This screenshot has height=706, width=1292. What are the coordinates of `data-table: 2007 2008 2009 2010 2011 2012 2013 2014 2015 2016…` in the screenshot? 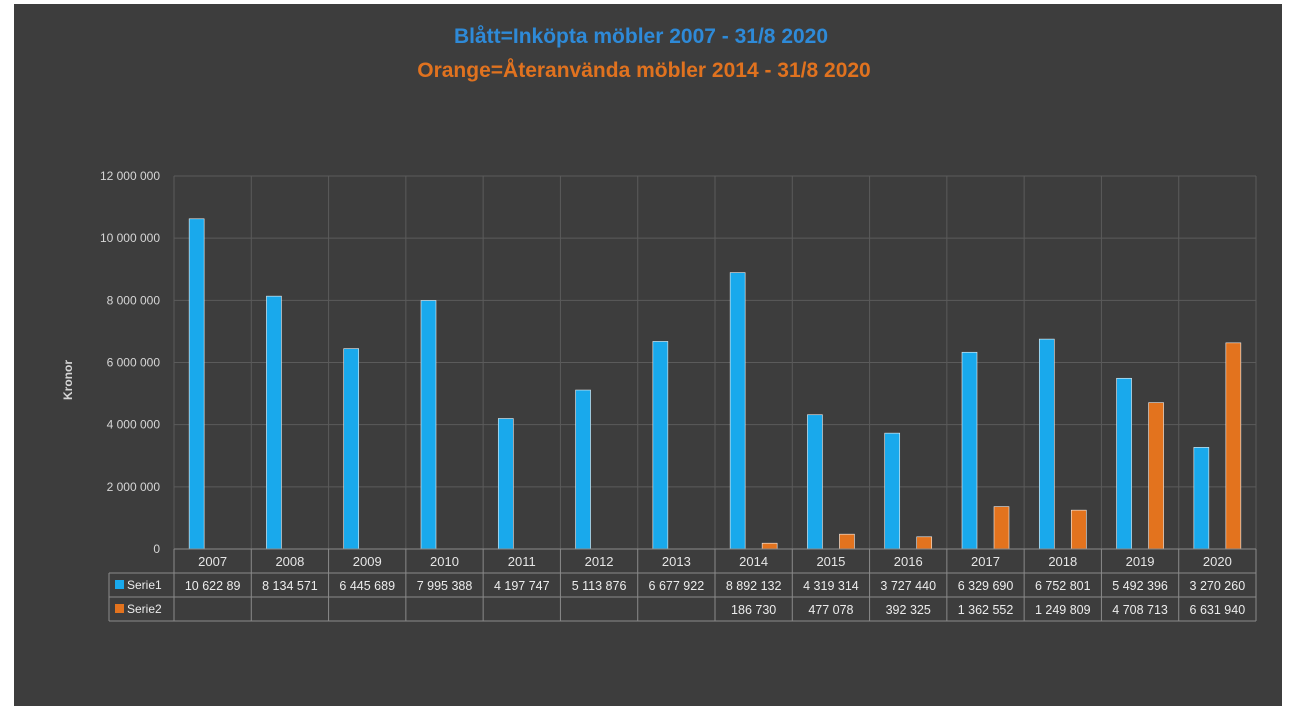 It's located at (682, 585).